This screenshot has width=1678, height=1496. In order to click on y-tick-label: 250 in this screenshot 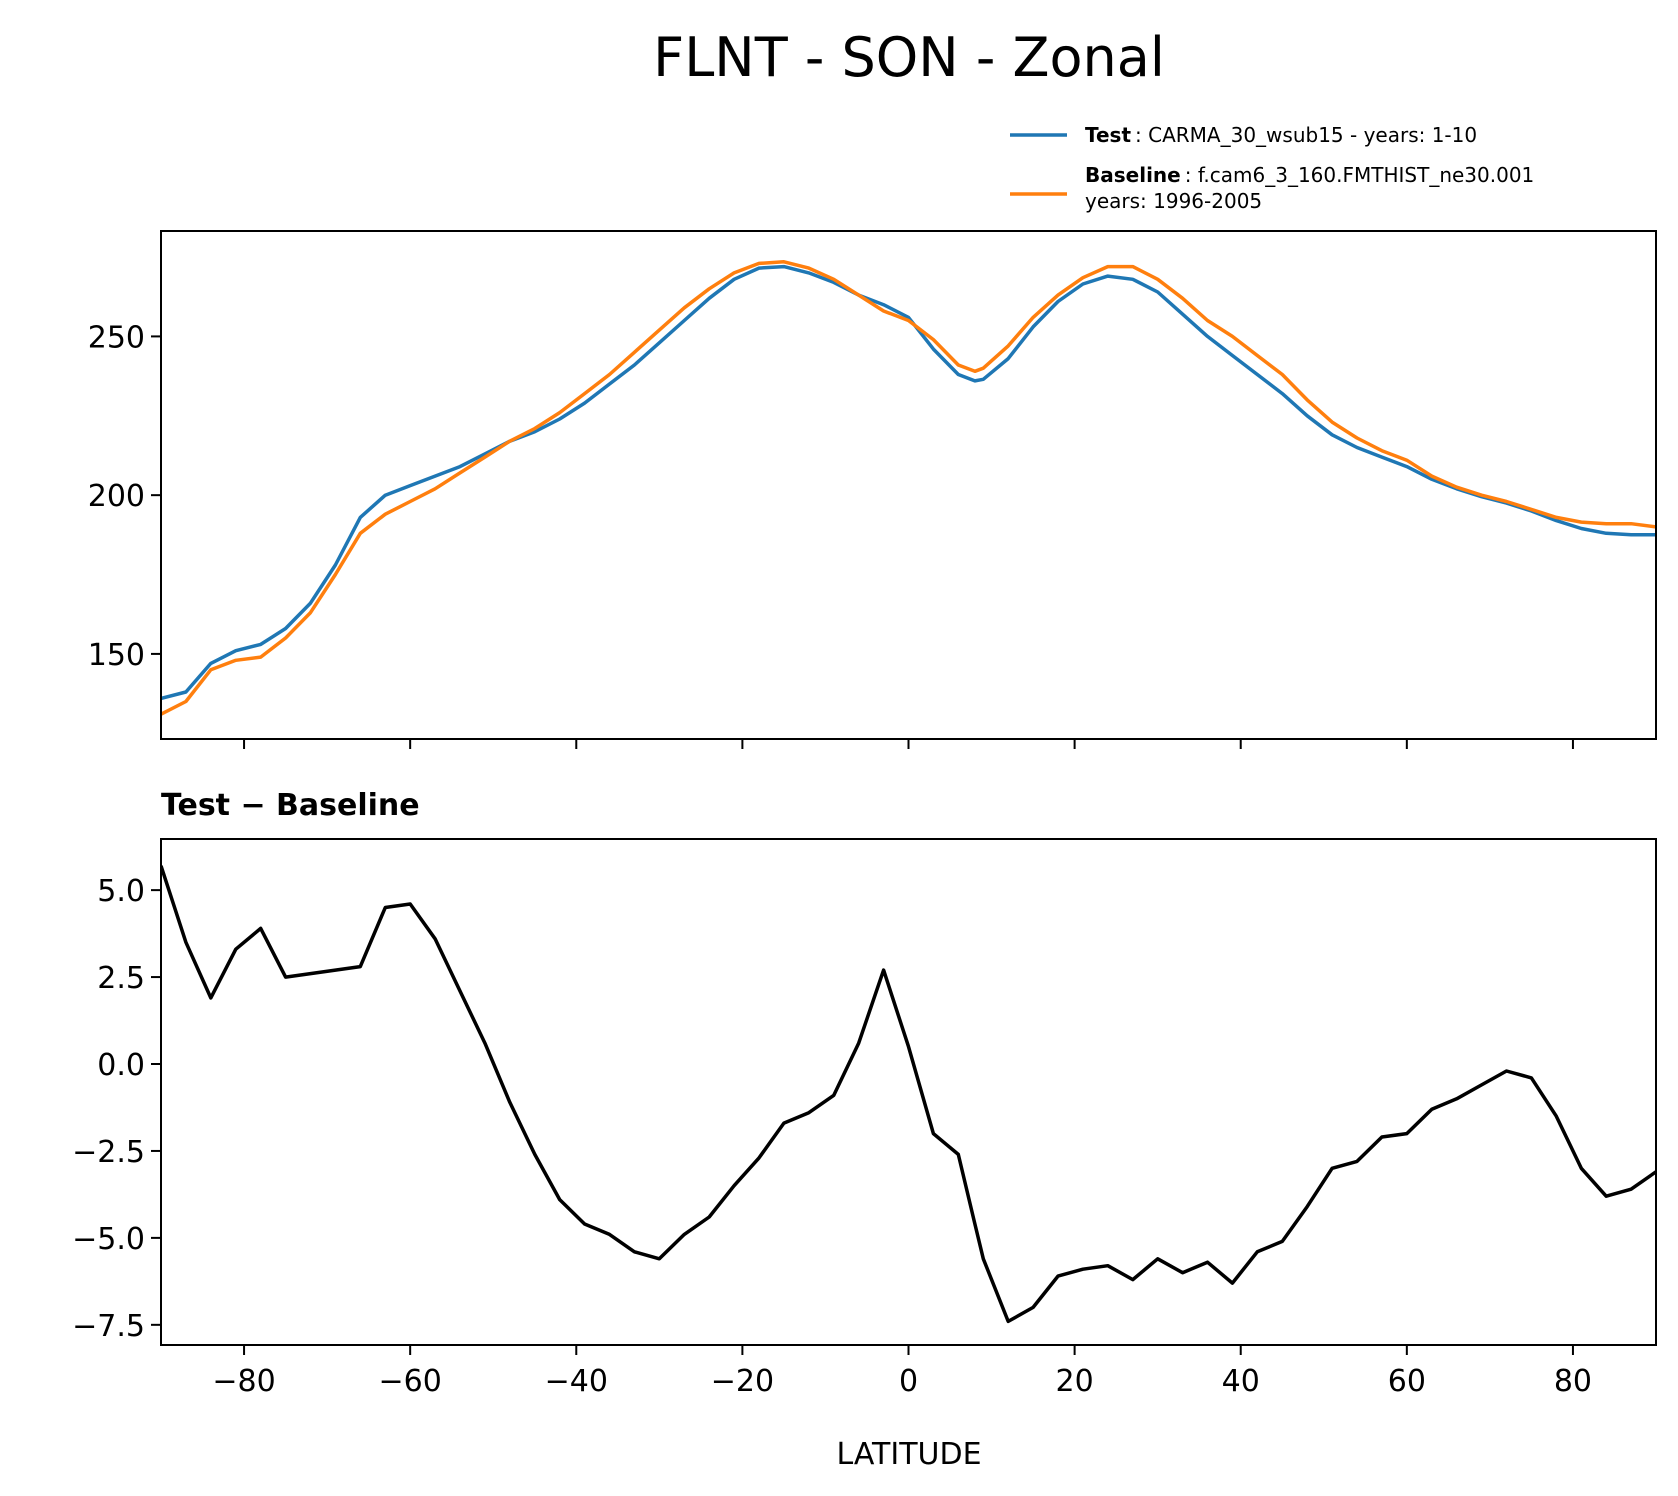, I will do `click(116, 337)`.